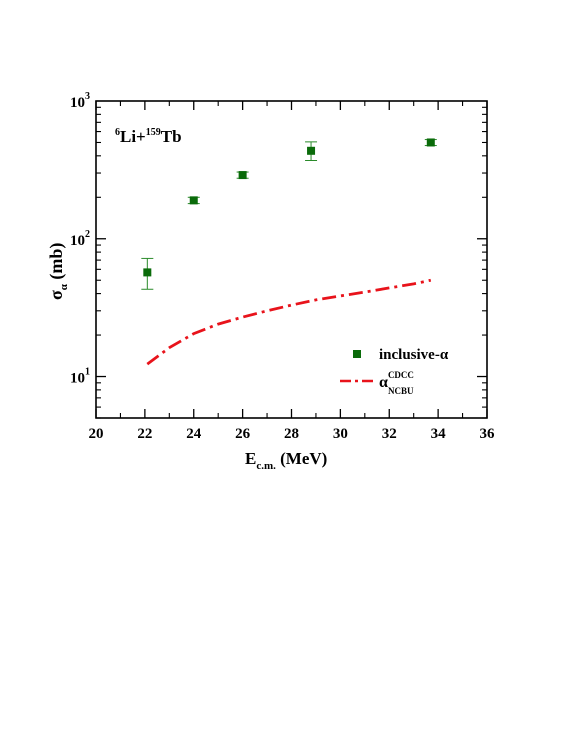 This screenshot has height=746, width=570. What do you see at coordinates (80, 101) in the screenshot?
I see `y-tick-label: 10³` at bounding box center [80, 101].